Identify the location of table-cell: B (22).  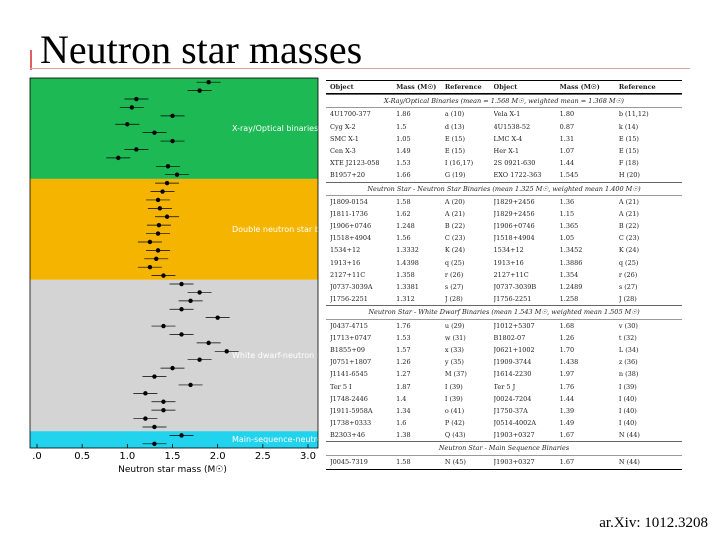
(628, 226).